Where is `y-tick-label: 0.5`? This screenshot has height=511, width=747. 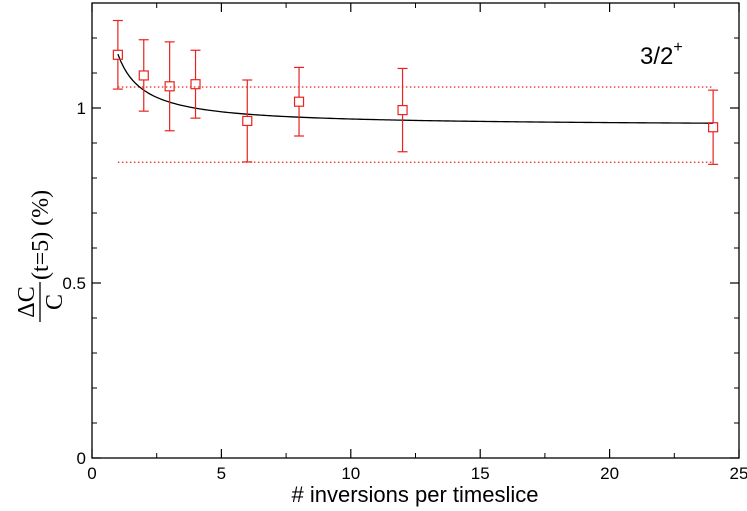
y-tick-label: 0.5 is located at coordinates (74, 283).